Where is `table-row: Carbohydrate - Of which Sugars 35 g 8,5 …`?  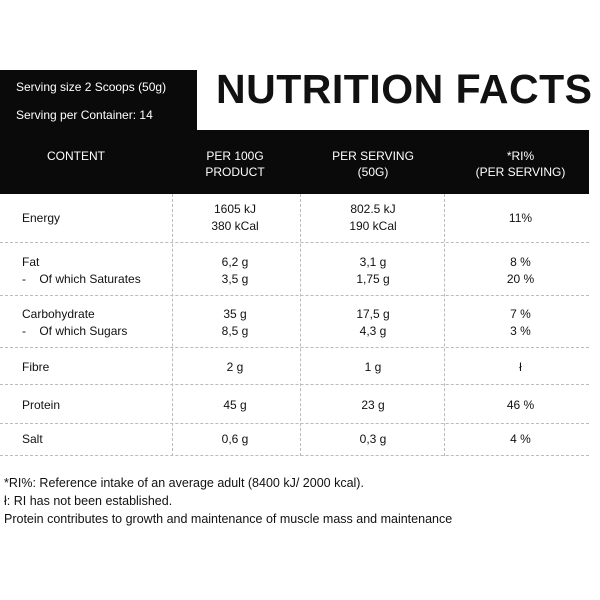 table-row: Carbohydrate - Of which Sugars 35 g 8,5 … is located at coordinates (294, 322).